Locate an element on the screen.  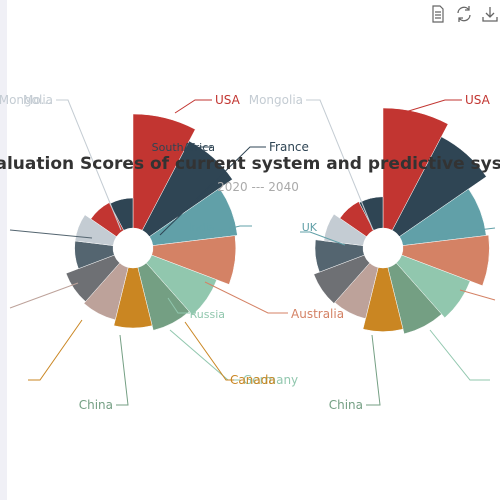
rose-sector-1-russia is located at coordinates (433, 286).